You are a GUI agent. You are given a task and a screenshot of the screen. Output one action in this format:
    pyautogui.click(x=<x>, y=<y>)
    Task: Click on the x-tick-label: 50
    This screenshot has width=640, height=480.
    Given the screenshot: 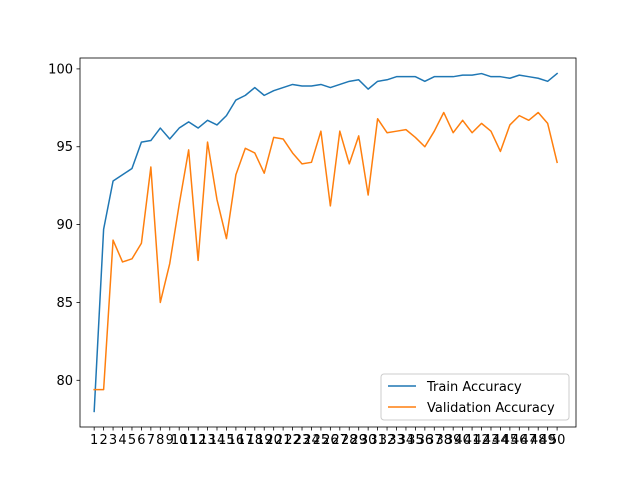 What is the action you would take?
    pyautogui.click(x=557, y=440)
    